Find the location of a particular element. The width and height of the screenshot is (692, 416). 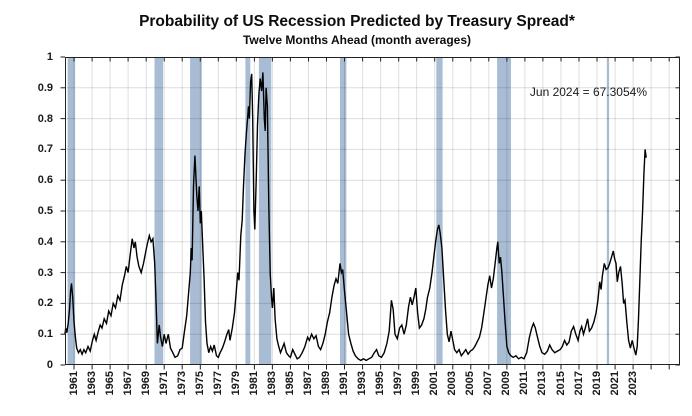

x-tick-label: 2009 is located at coordinates (506, 383).